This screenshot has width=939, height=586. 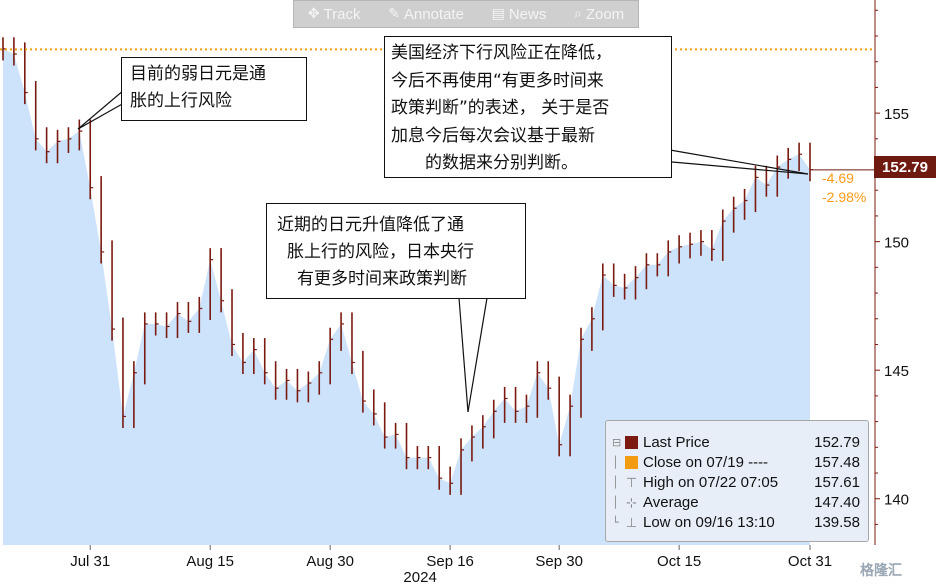 I want to click on callout-pointer-3a, so click(x=739, y=162).